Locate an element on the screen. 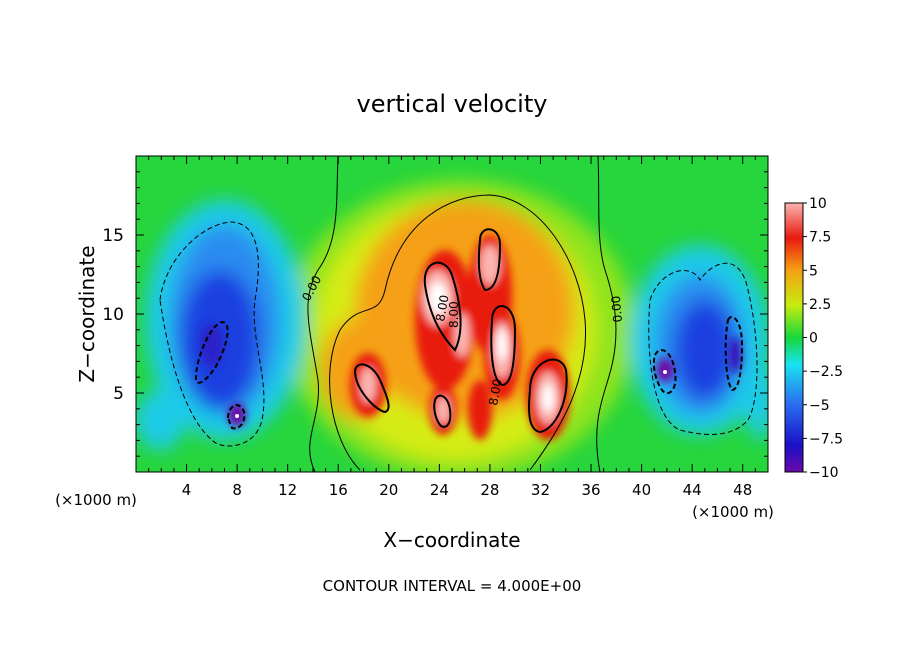 The height and width of the screenshot is (654, 904). colorbar-tick-label: −7.5 is located at coordinates (826, 439).